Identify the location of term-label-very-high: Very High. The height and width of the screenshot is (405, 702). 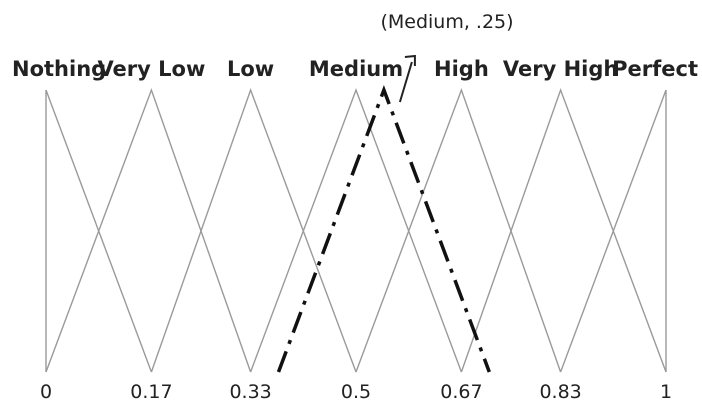
(560, 69).